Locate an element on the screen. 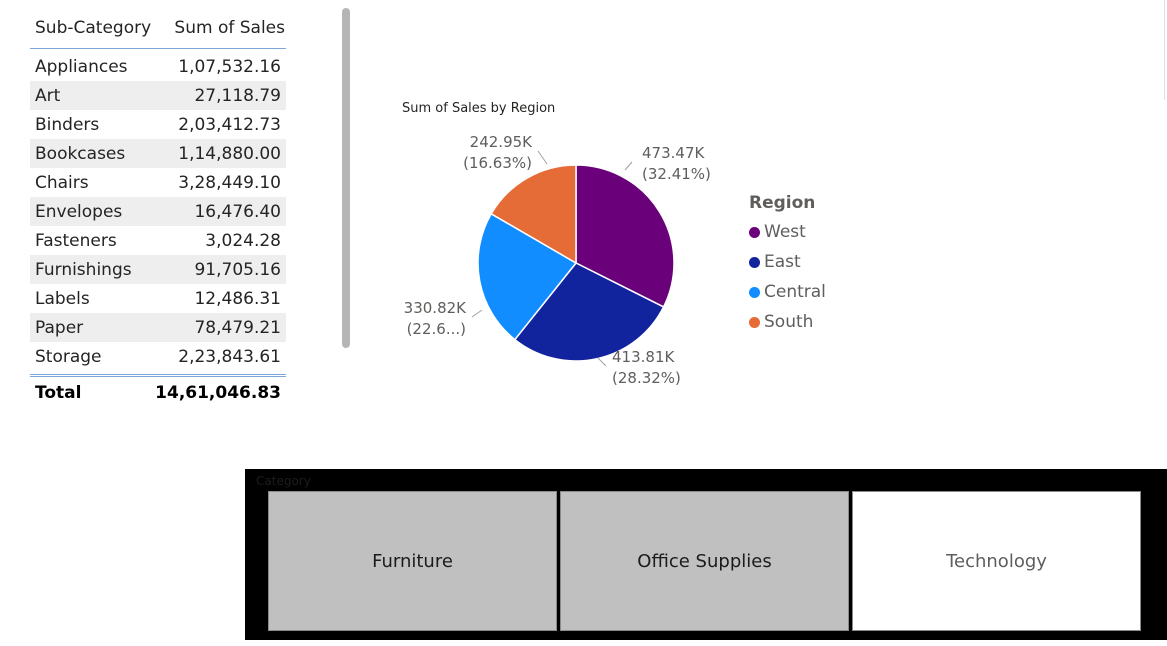 The width and height of the screenshot is (1167, 646). sales-cell: 3,28,449.10 is located at coordinates (229, 182).